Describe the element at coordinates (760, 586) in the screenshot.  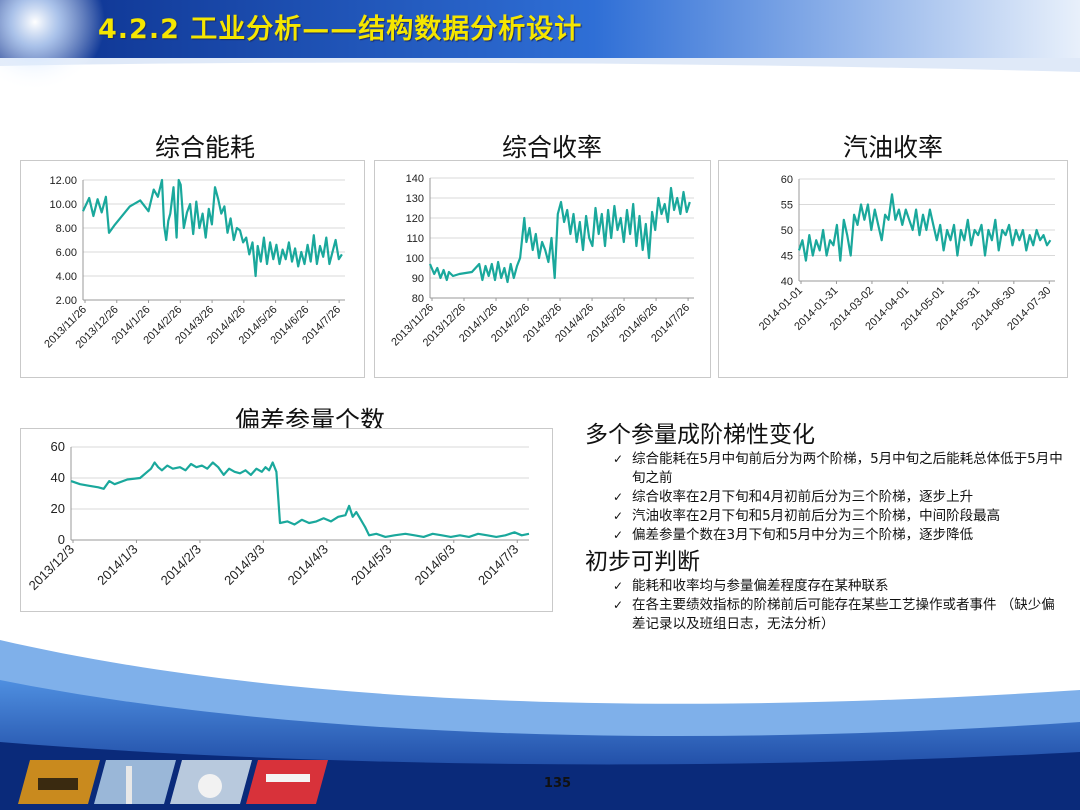
I see `list-item-text: 能耗和收率均与参量偏差程度存在某种联系` at that location.